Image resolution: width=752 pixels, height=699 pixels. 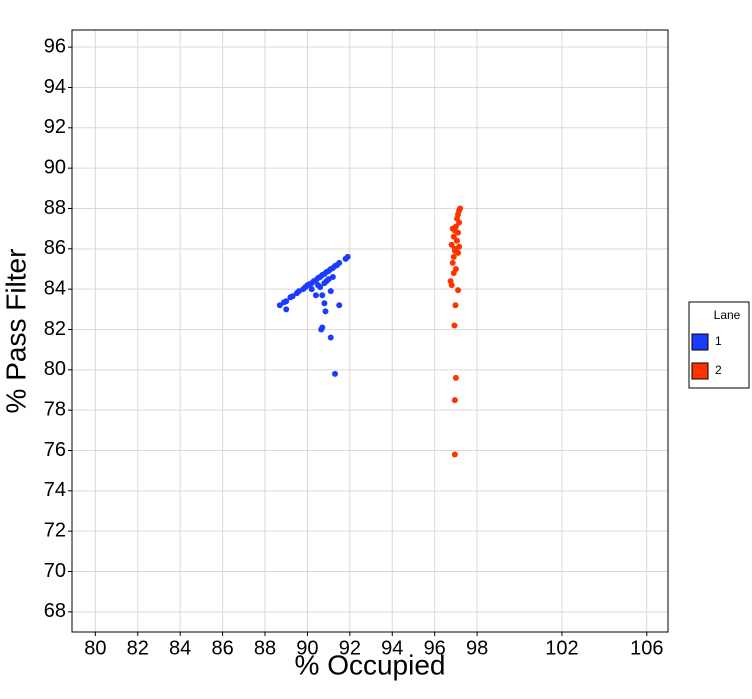 I want to click on x-axis-label: % Occupied, so click(x=370, y=664).